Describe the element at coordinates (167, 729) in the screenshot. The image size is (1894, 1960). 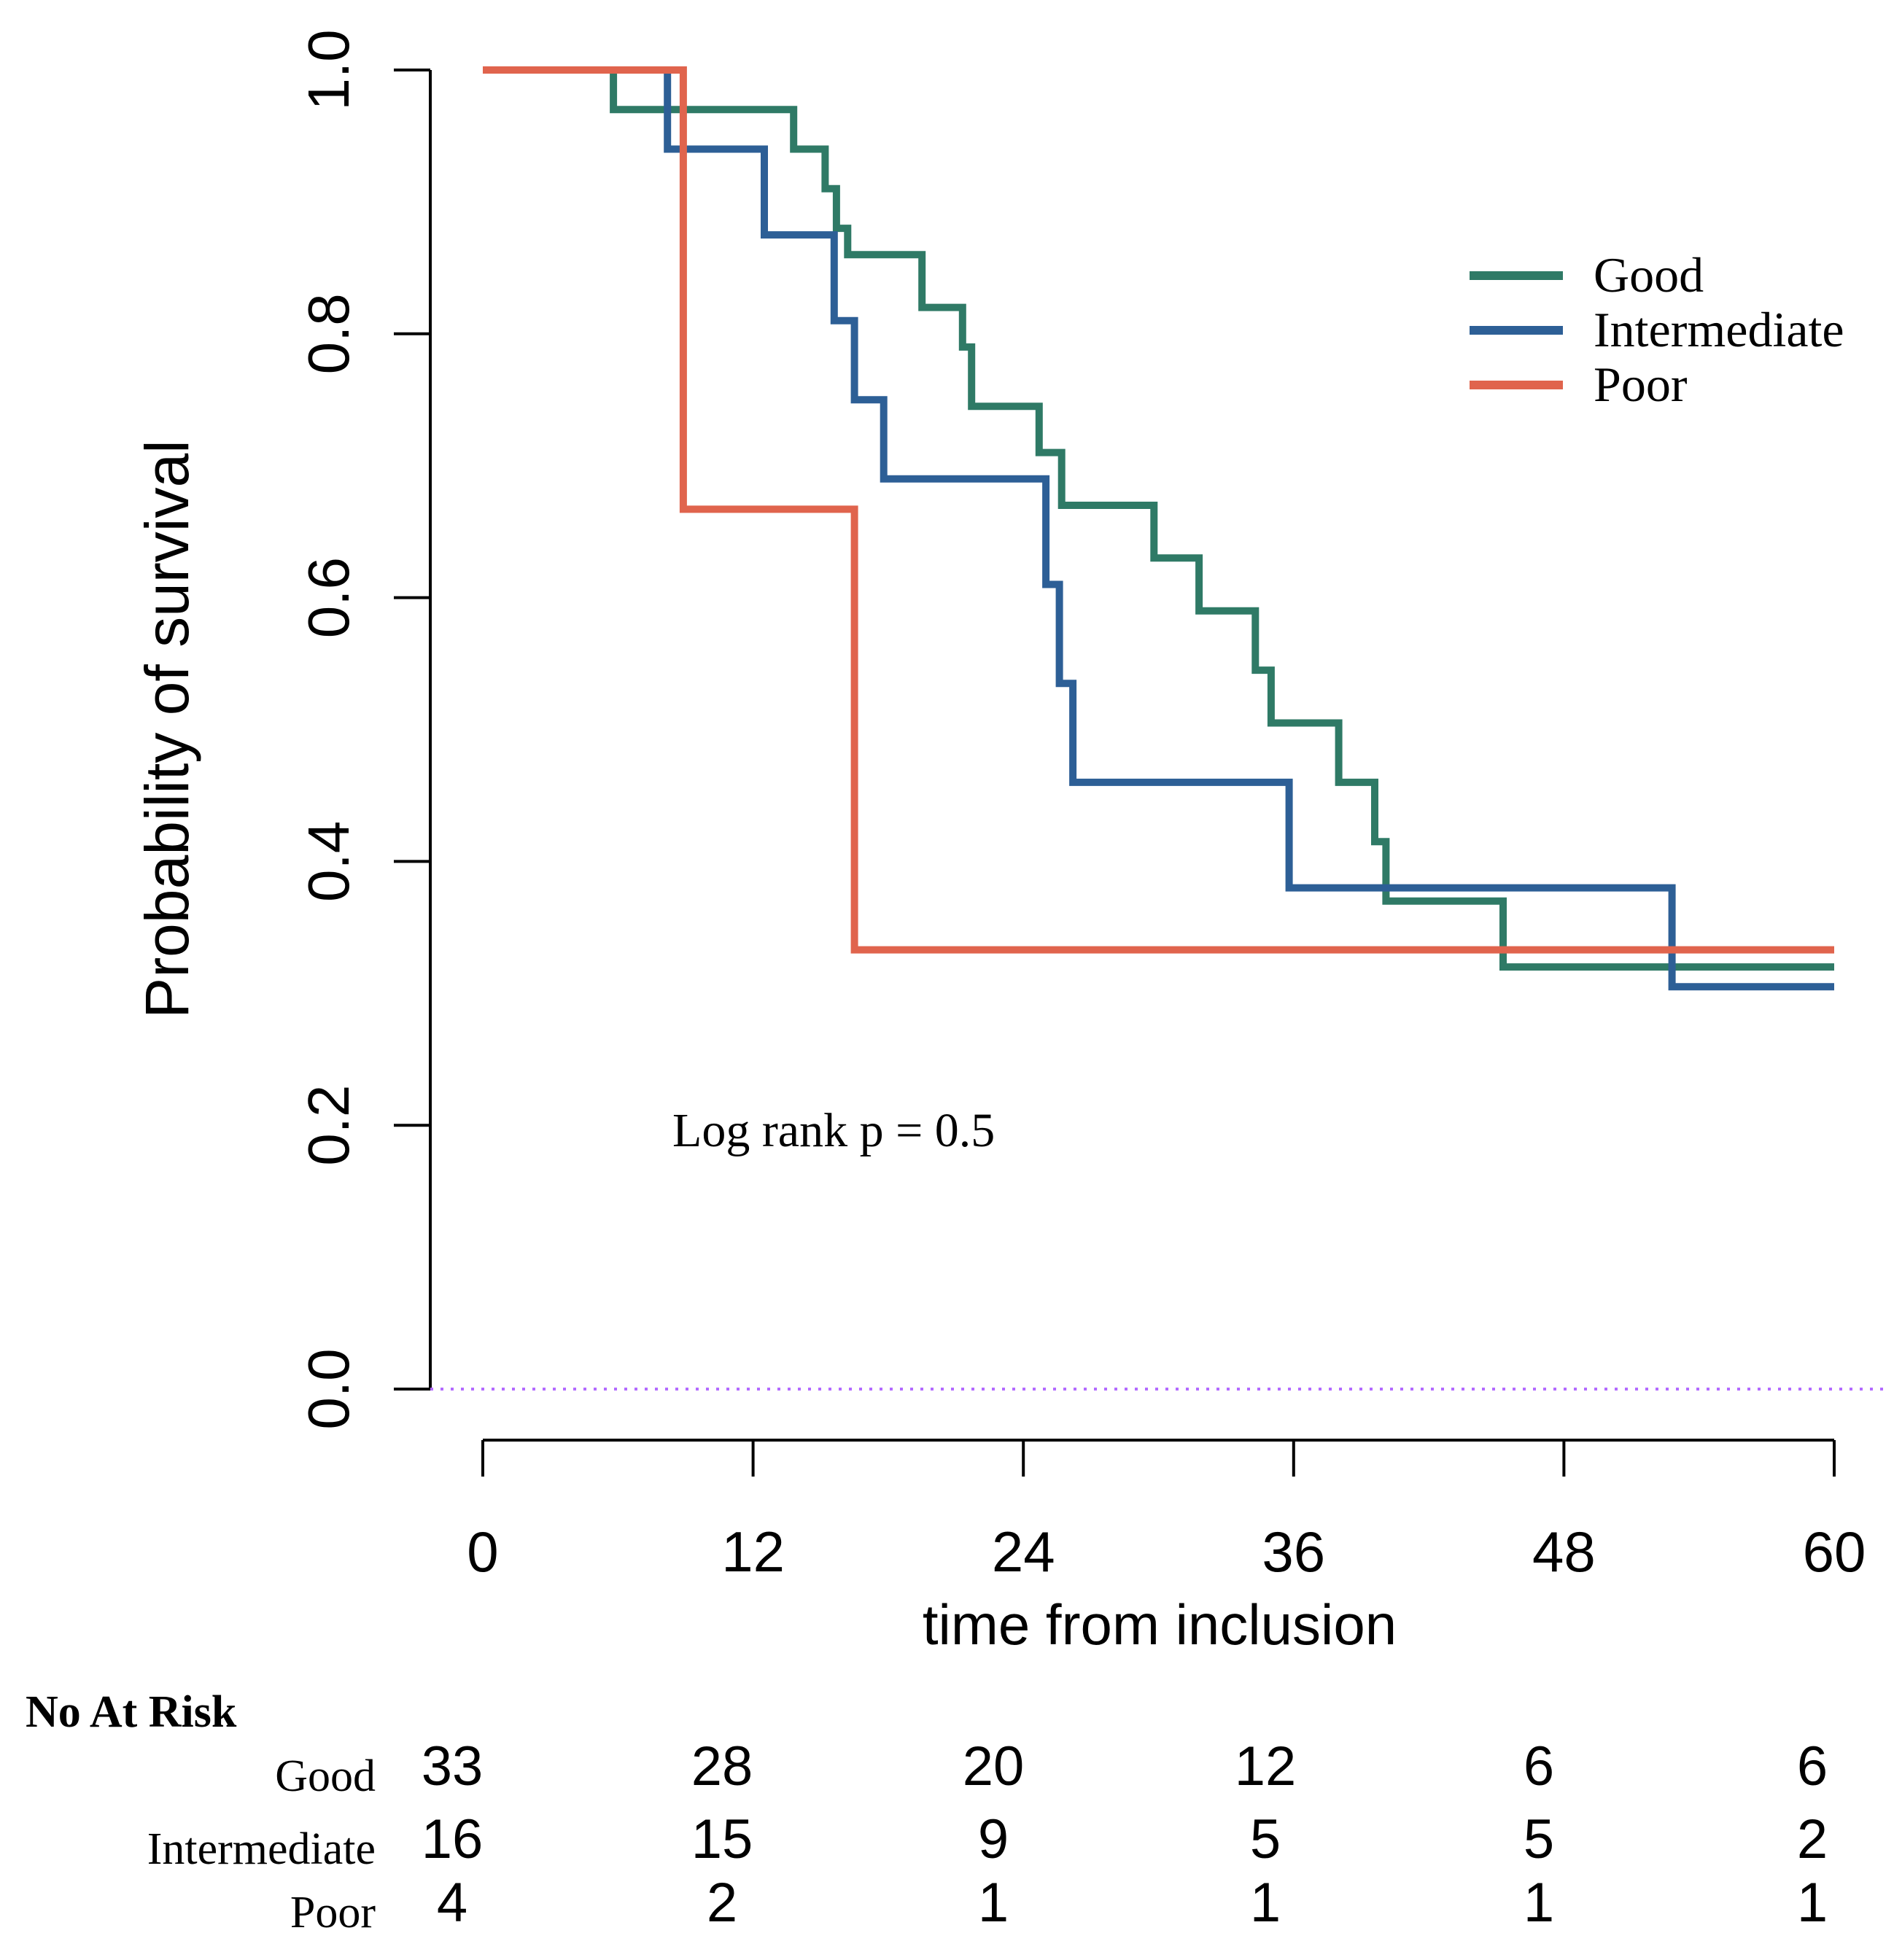
I see `y-axis-label: Probability of survival` at that location.